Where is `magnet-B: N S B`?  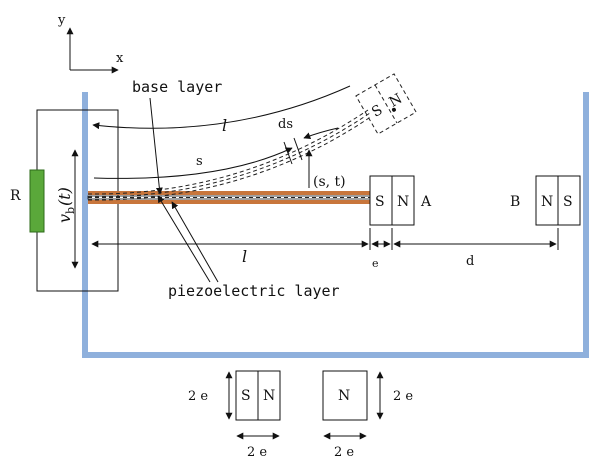
magnet-B: N S B is located at coordinates (545, 200).